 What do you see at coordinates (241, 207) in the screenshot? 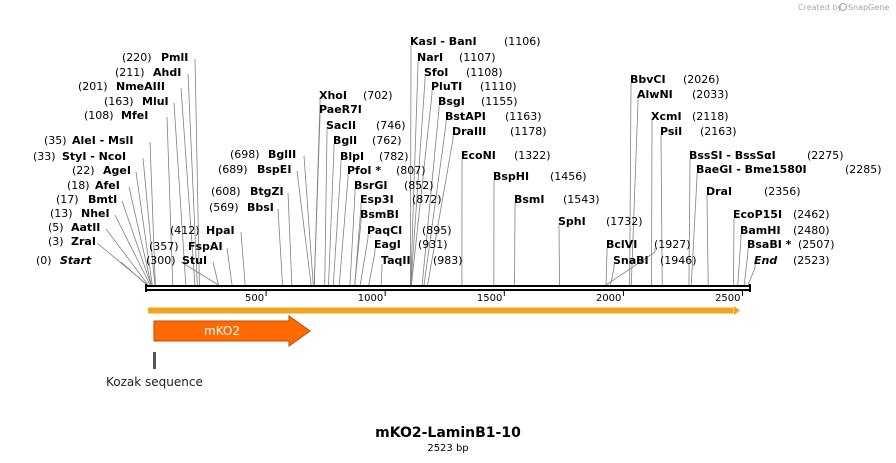
I see `restriction-site: BbsI (569)` at bounding box center [241, 207].